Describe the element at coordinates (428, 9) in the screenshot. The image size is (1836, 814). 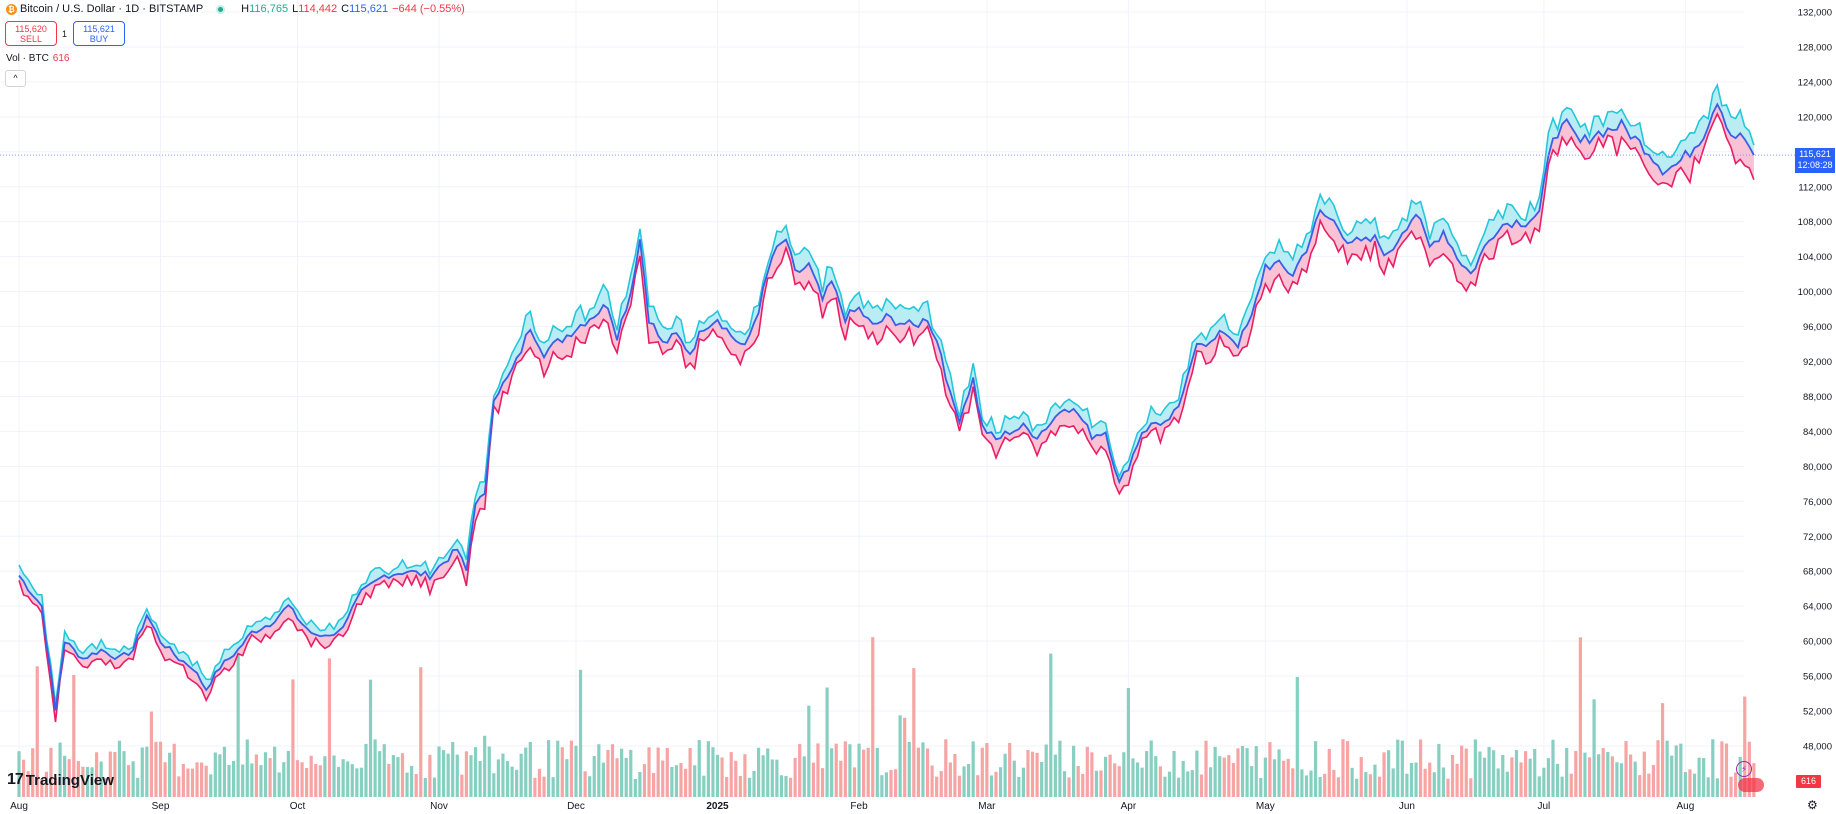
I see `change-value: −644 (−0.55%)` at that location.